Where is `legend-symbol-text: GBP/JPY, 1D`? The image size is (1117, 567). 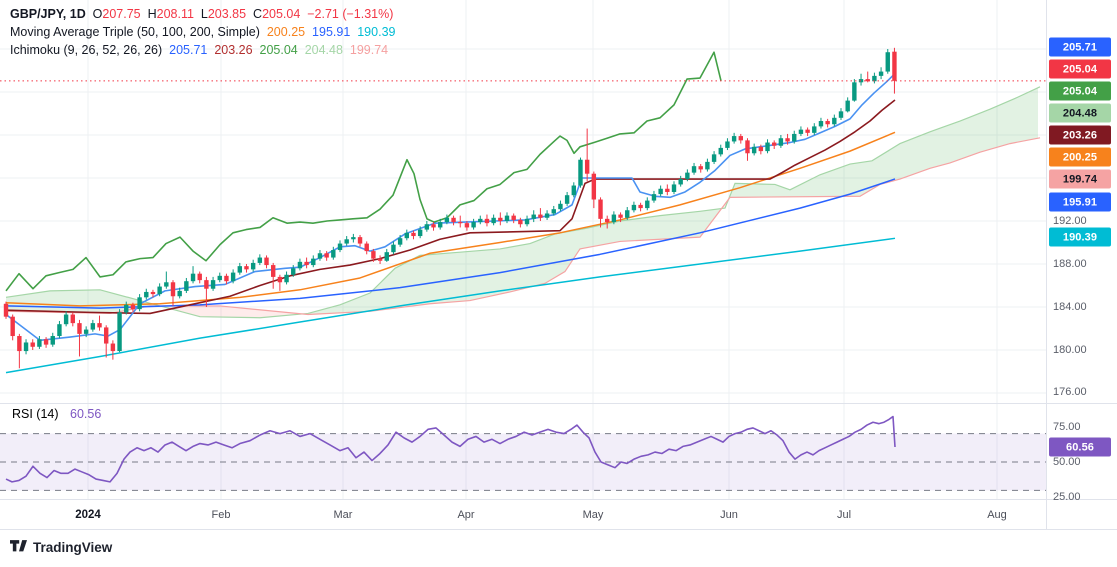 legend-symbol-text: GBP/JPY, 1D is located at coordinates (48, 14).